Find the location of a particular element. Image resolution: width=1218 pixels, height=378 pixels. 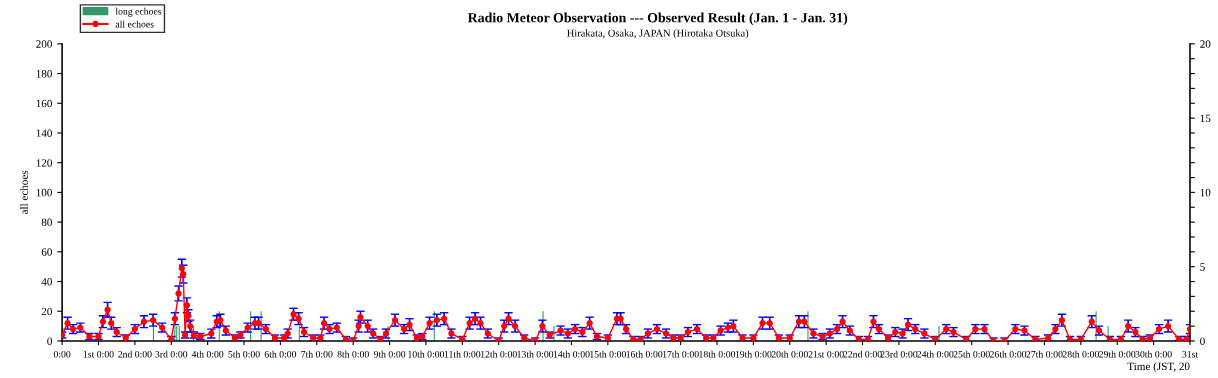

legend-label: long echoes is located at coordinates (138, 12).